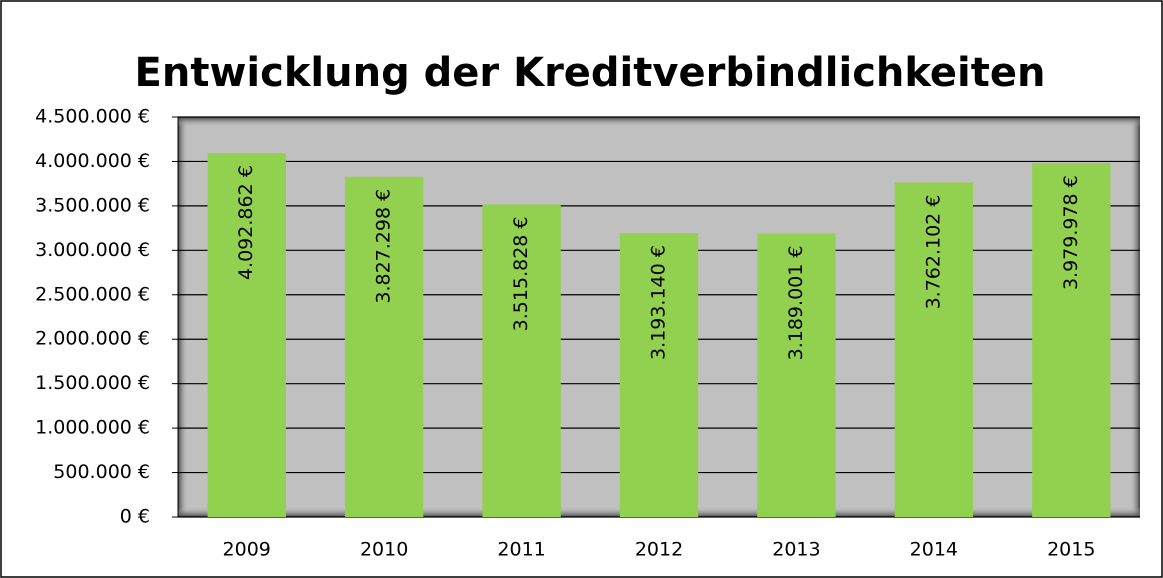 The image size is (1163, 578). What do you see at coordinates (1071, 232) in the screenshot?
I see `data-label: 3.979.978 €` at bounding box center [1071, 232].